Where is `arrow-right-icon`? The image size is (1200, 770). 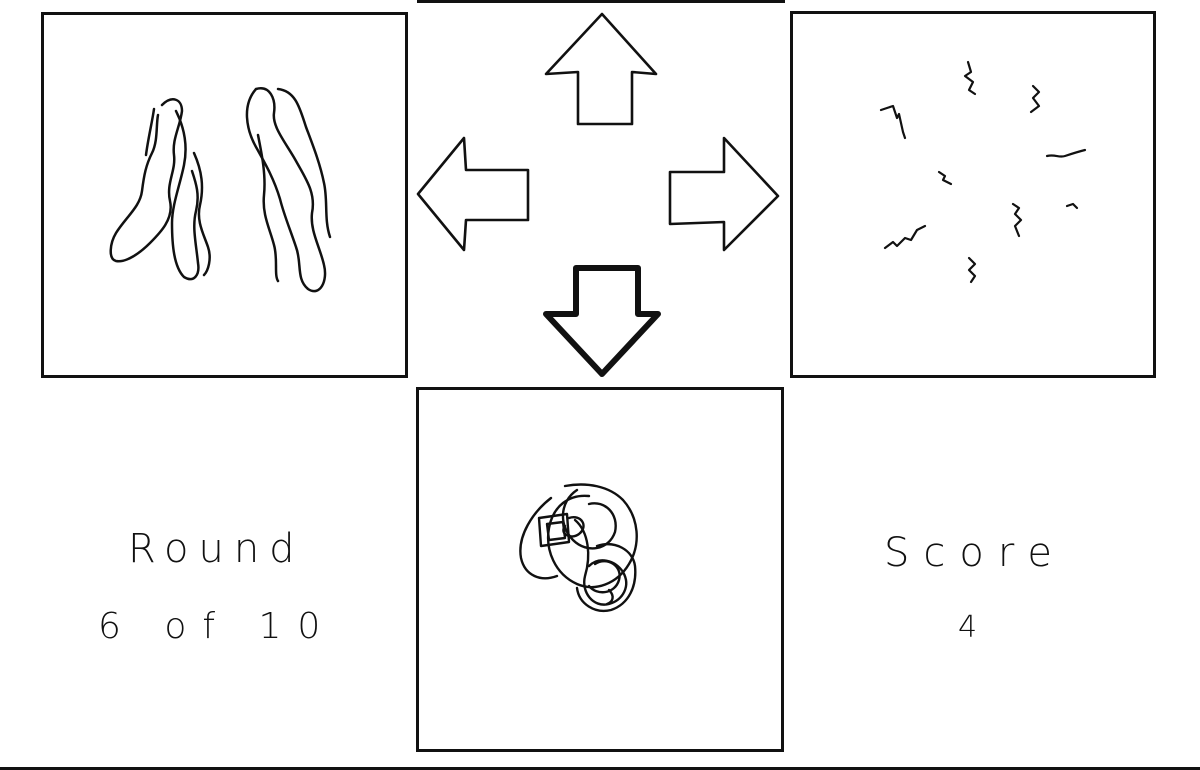 arrow-right-icon is located at coordinates (724, 194).